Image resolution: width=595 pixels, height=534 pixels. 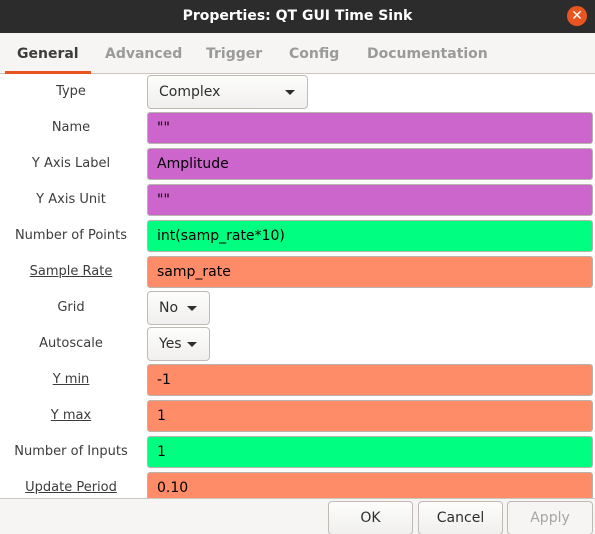 What do you see at coordinates (460, 517) in the screenshot?
I see `cancel-button: Cancel` at bounding box center [460, 517].